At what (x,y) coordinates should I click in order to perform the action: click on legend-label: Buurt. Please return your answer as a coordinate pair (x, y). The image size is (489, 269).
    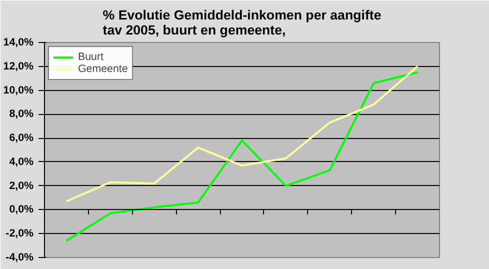
    Looking at the image, I should click on (91, 57).